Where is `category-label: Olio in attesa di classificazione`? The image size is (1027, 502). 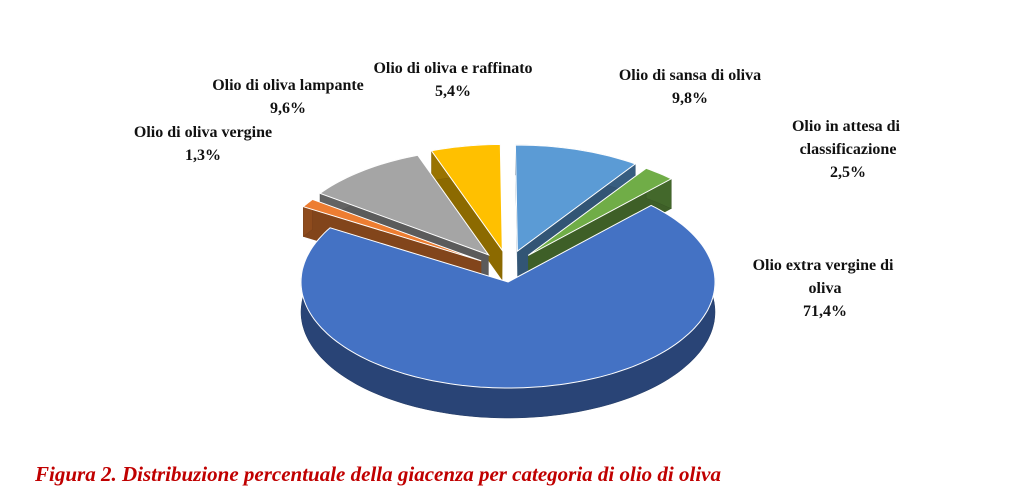 category-label: Olio in attesa di classificazione is located at coordinates (848, 138).